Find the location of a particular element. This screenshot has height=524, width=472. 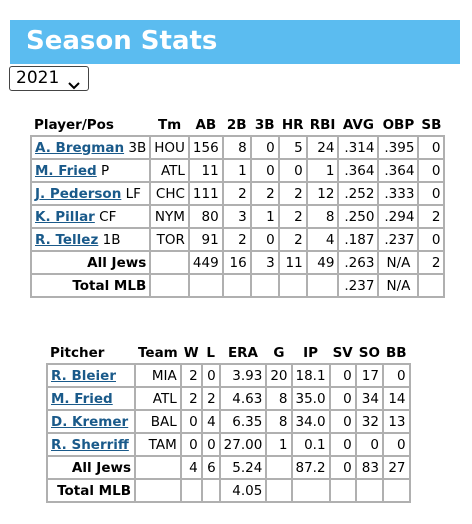

player-cell: J. Pederson LF is located at coordinates (90, 193).